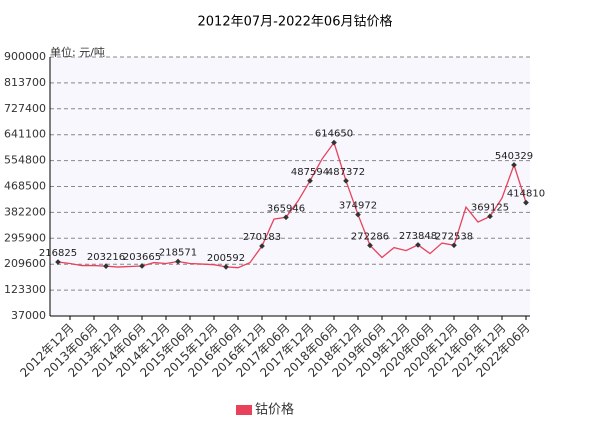 The width and height of the screenshot is (610, 436). What do you see at coordinates (226, 258) in the screenshot?
I see `value-label: 200592` at bounding box center [226, 258].